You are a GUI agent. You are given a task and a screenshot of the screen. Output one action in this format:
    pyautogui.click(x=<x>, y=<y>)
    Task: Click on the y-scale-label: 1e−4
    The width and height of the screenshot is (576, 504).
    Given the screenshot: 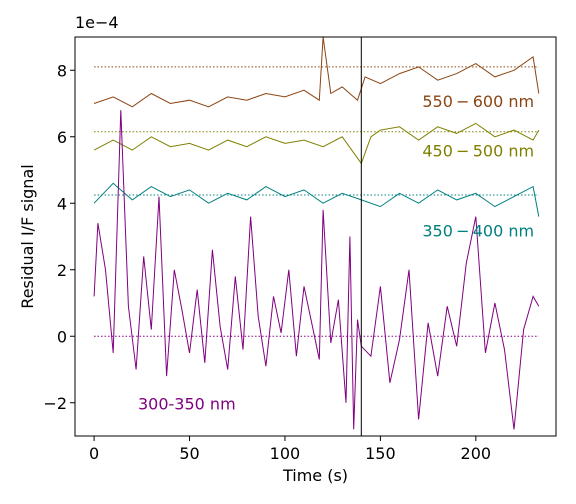 What is the action you would take?
    pyautogui.click(x=97, y=22)
    